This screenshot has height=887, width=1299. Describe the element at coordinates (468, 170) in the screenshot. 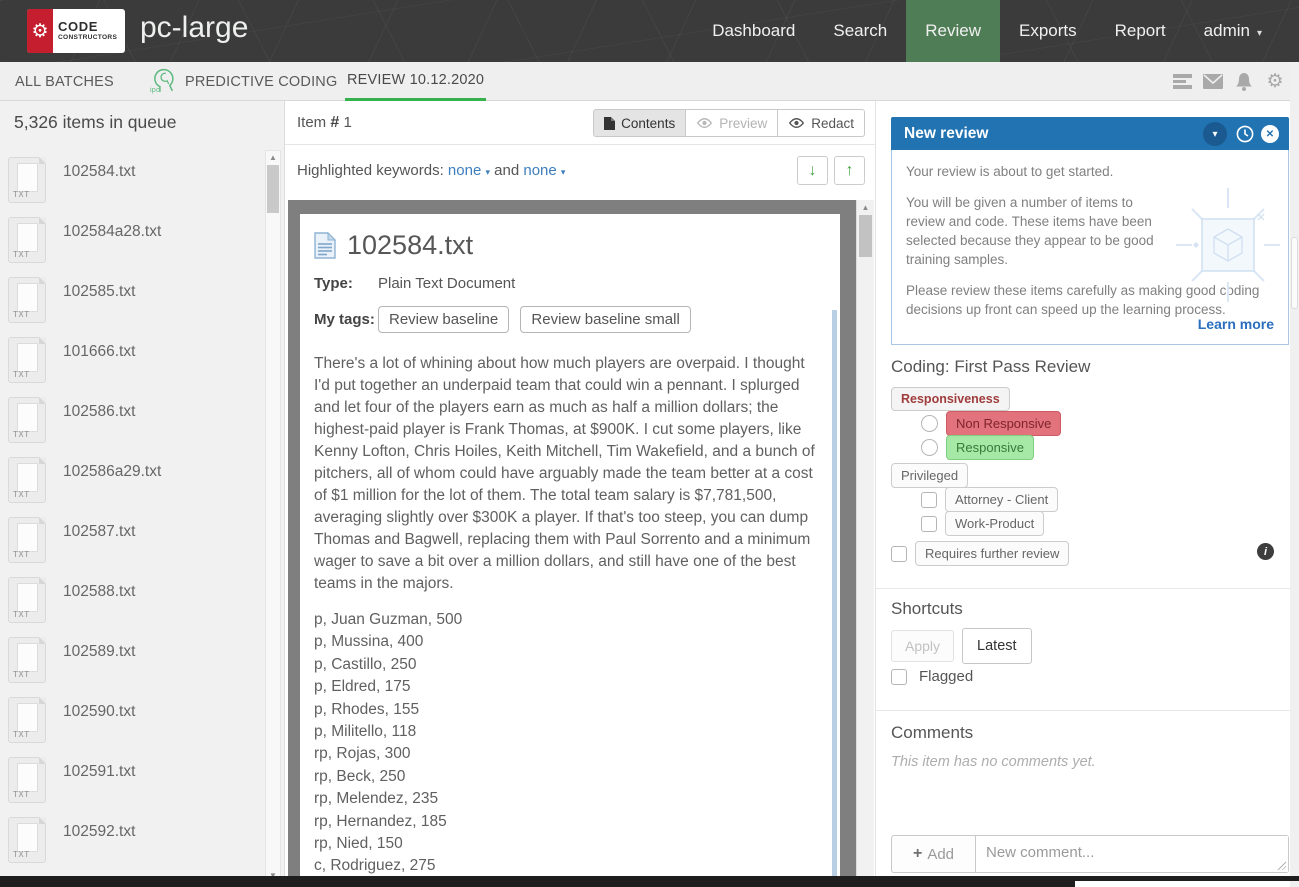

I see `keyword-dropdown-1: none ▾` at that location.